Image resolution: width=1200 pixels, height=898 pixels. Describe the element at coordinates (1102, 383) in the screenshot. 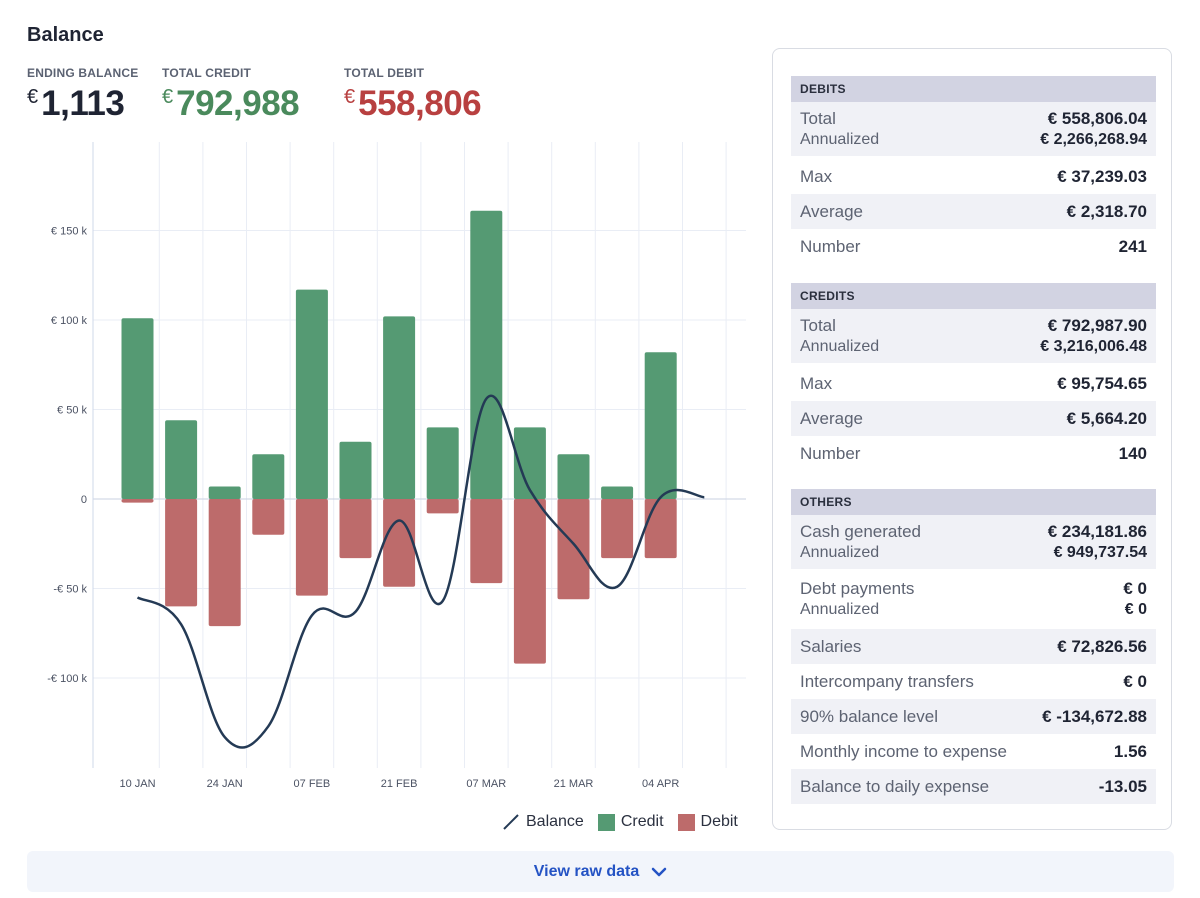

I see `credits-max-value: € 95,754.65` at that location.